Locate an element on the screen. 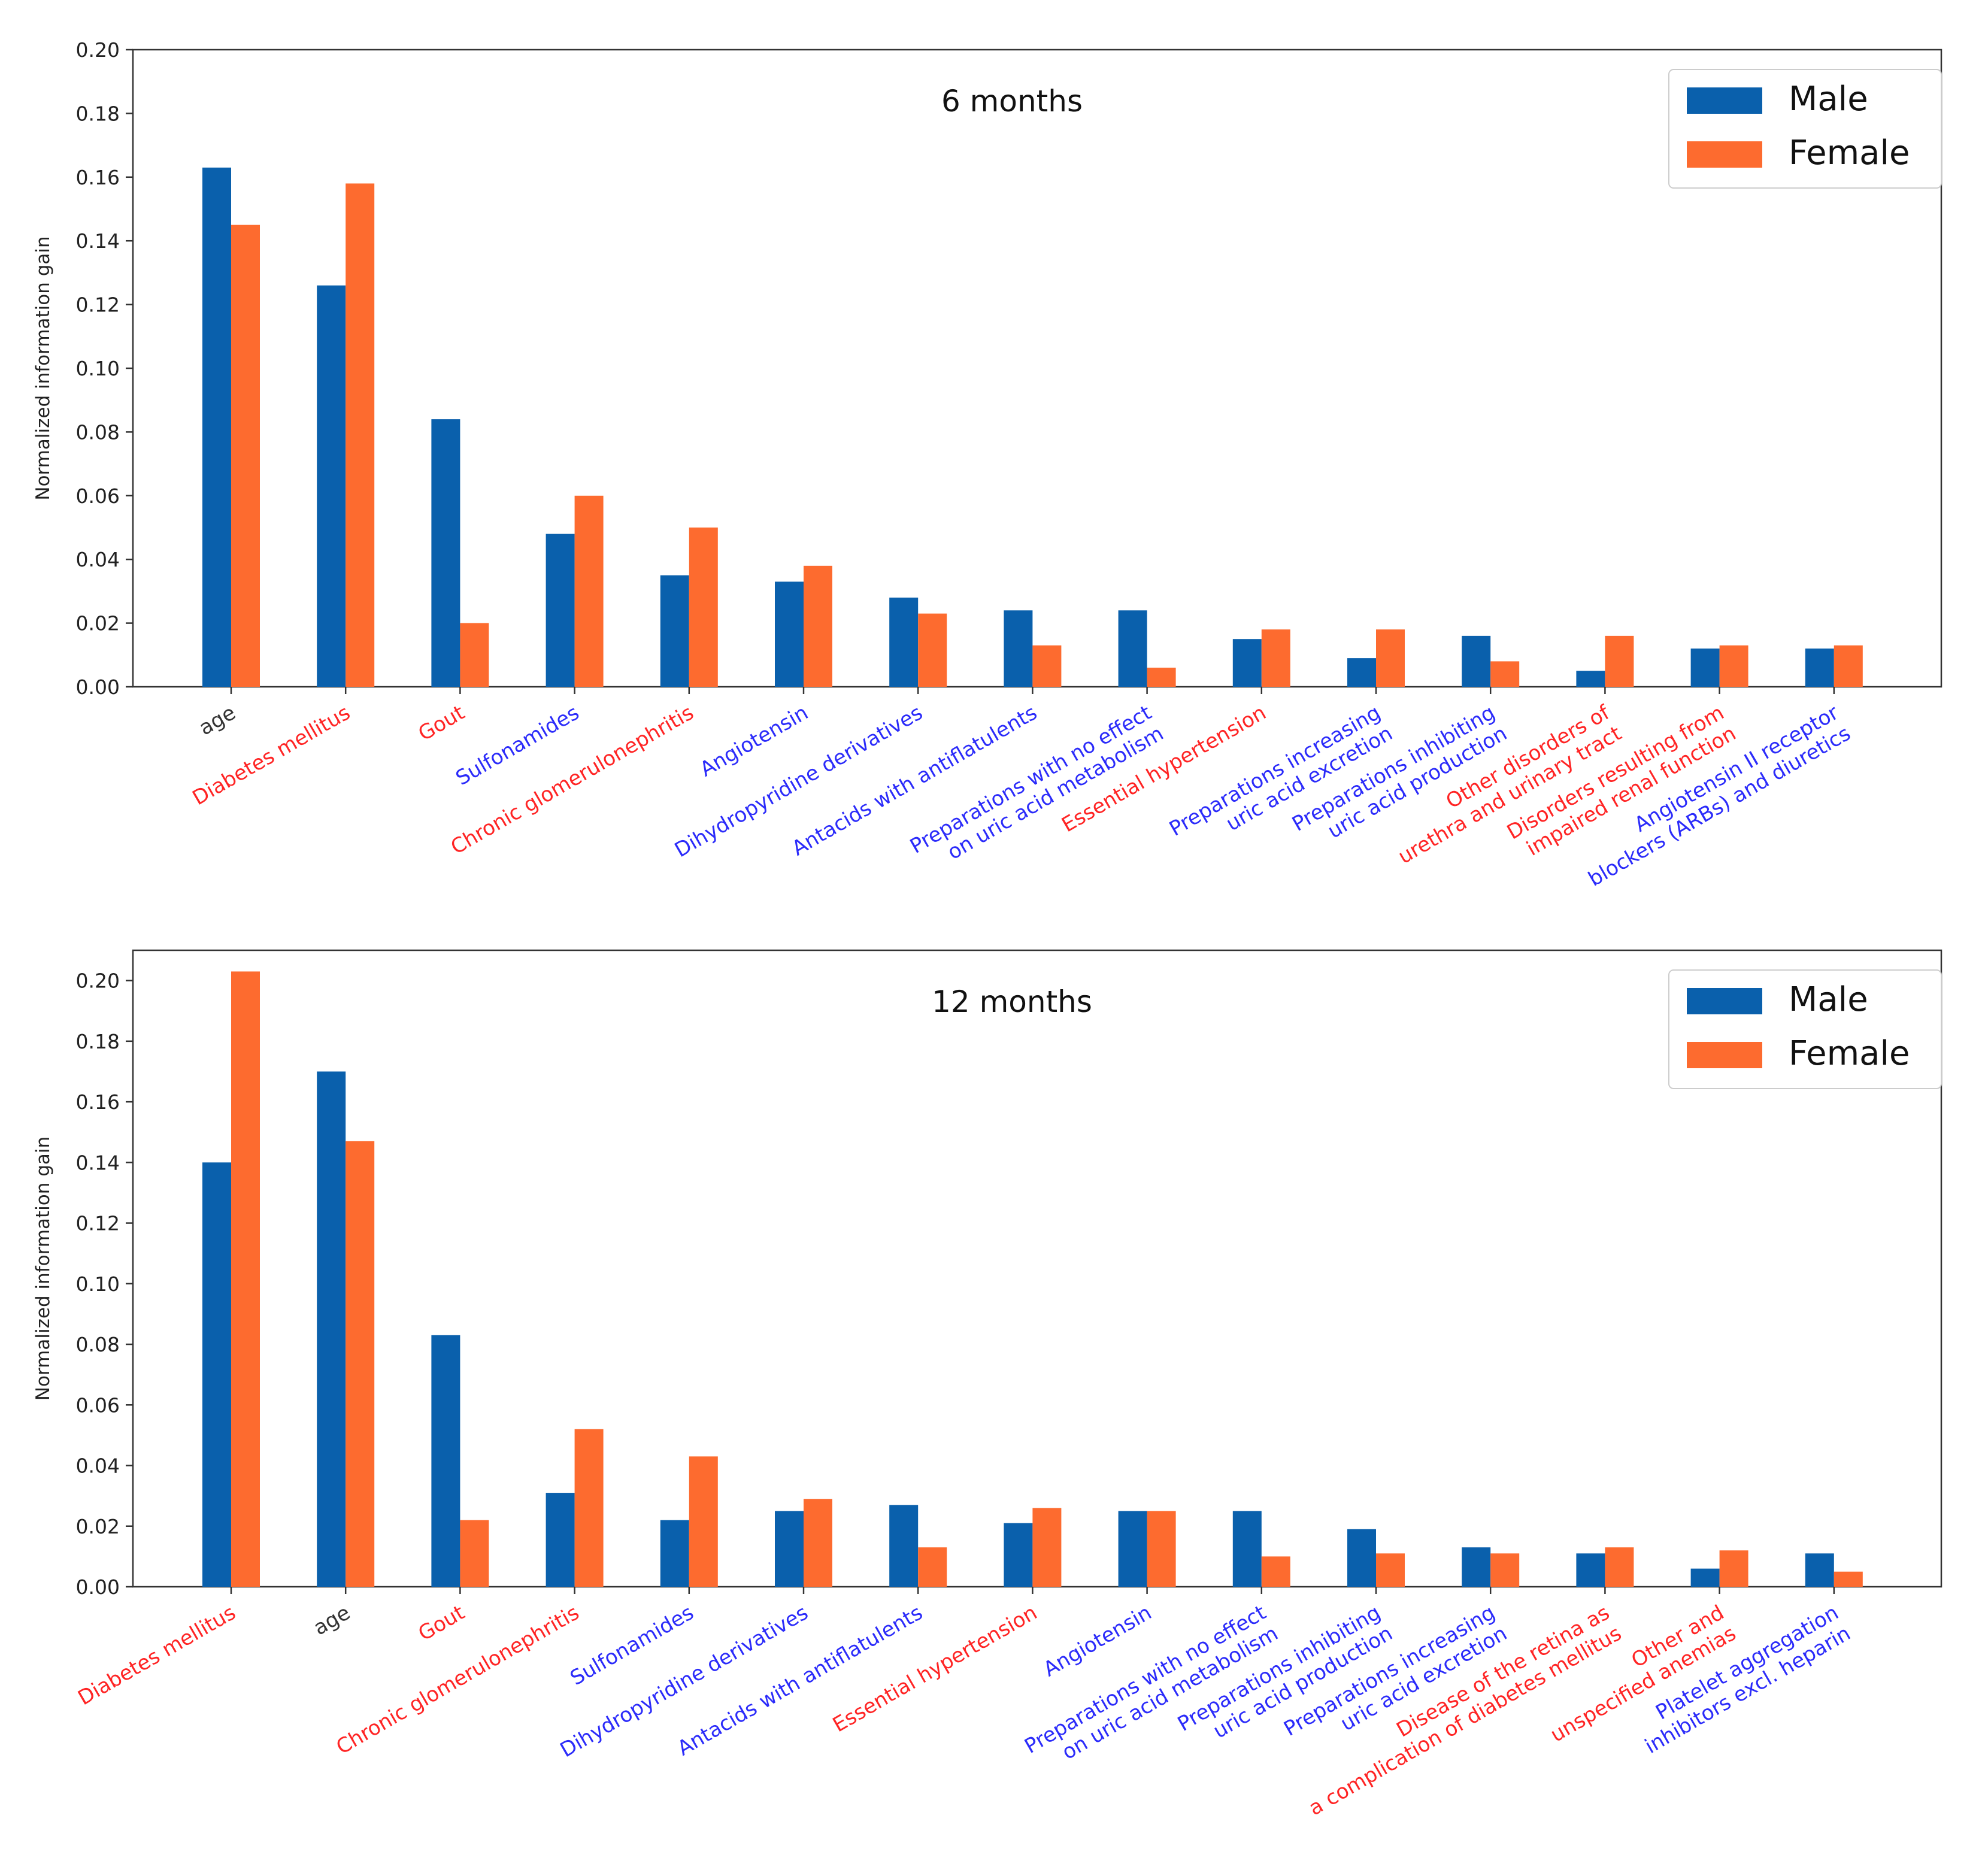 This screenshot has width=1988, height=1870. chart-title: 12 months is located at coordinates (1012, 1002).